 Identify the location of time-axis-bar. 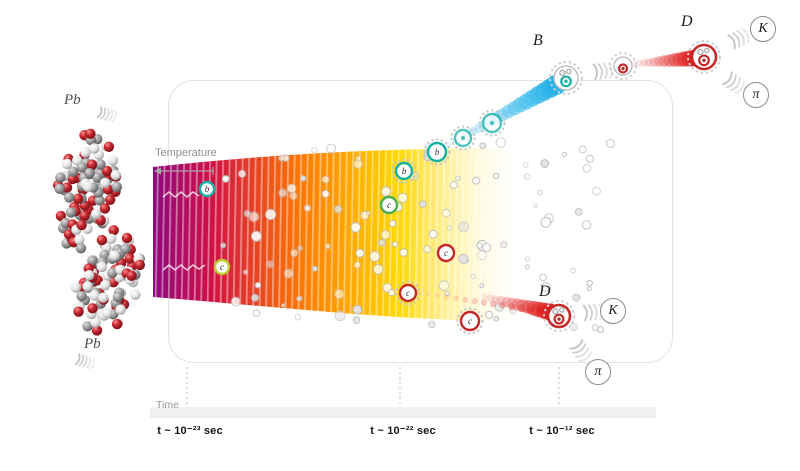
(403, 412).